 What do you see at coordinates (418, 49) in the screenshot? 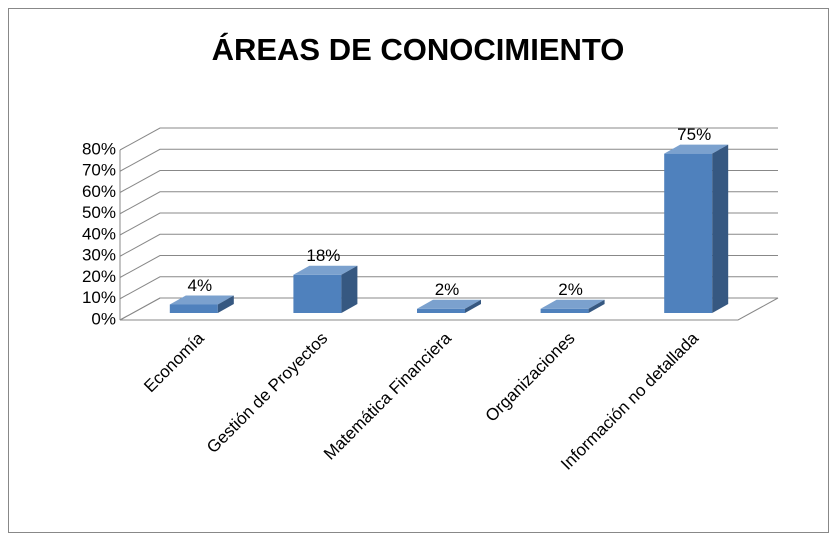
I see `chart-title: ÁREAS DE CONOCIMIENTO` at bounding box center [418, 49].